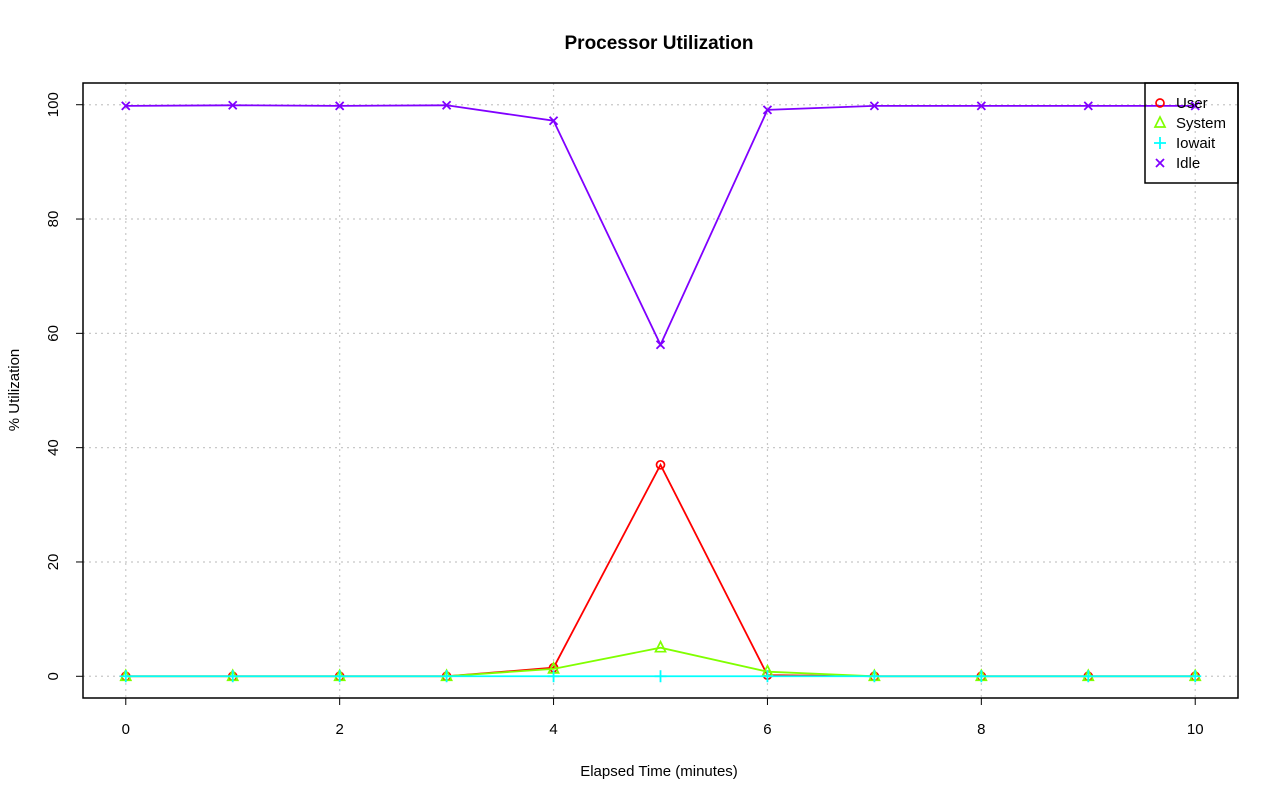 The image size is (1280, 801). I want to click on chart-title: Processor Utilization, so click(659, 43).